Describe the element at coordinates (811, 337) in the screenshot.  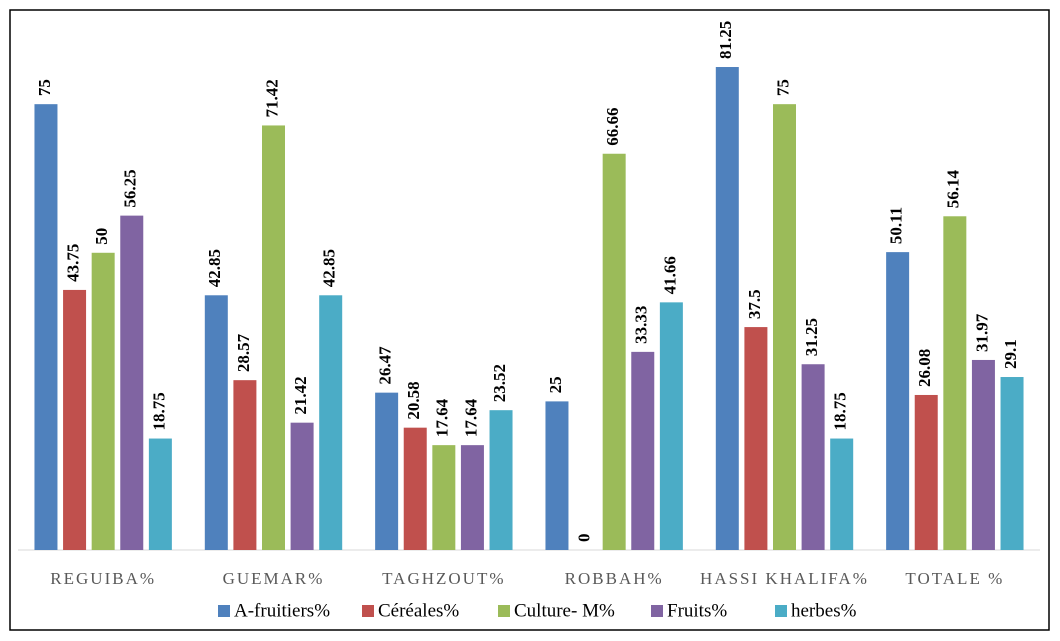
I see `data-label: 31.25` at that location.